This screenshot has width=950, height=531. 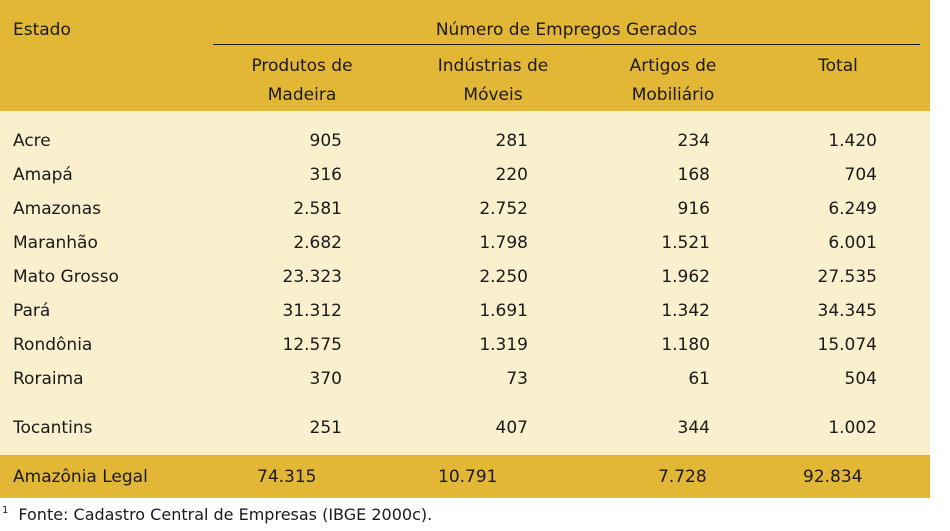 What do you see at coordinates (673, 66) in the screenshot?
I see `header-col-line1: Artigos de` at bounding box center [673, 66].